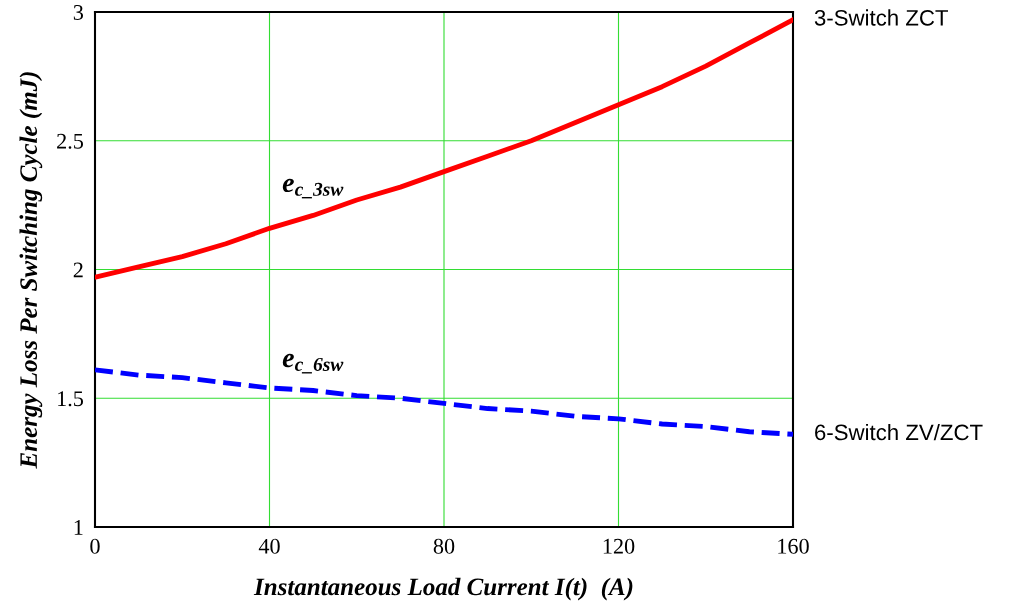 Image resolution: width=1026 pixels, height=615 pixels. What do you see at coordinates (313, 188) in the screenshot?
I see `annotation: e$_{c_3sw}$` at bounding box center [313, 188].